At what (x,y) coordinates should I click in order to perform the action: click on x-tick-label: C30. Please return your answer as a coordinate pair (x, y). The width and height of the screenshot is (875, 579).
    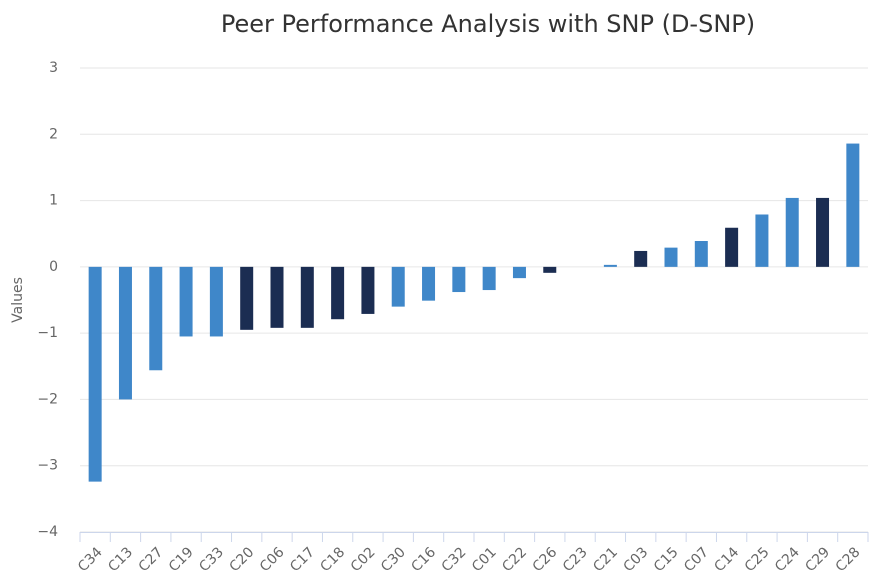
    Looking at the image, I should click on (393, 559).